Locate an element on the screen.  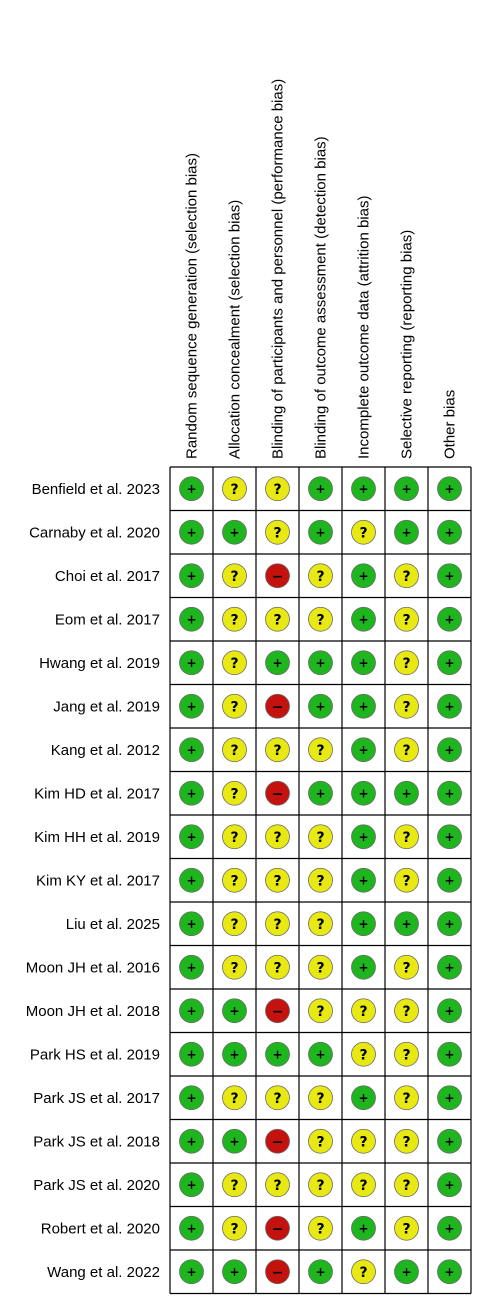
study-label: Liu et al. 2025 is located at coordinates (113, 924).